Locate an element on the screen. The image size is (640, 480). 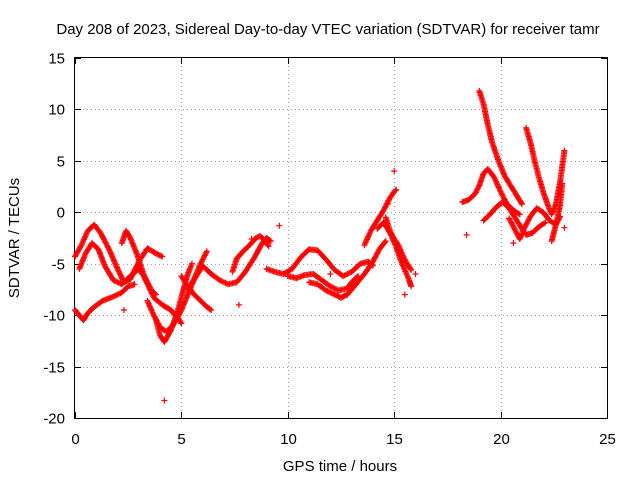
x-tick-label: 15 is located at coordinates (394, 439).